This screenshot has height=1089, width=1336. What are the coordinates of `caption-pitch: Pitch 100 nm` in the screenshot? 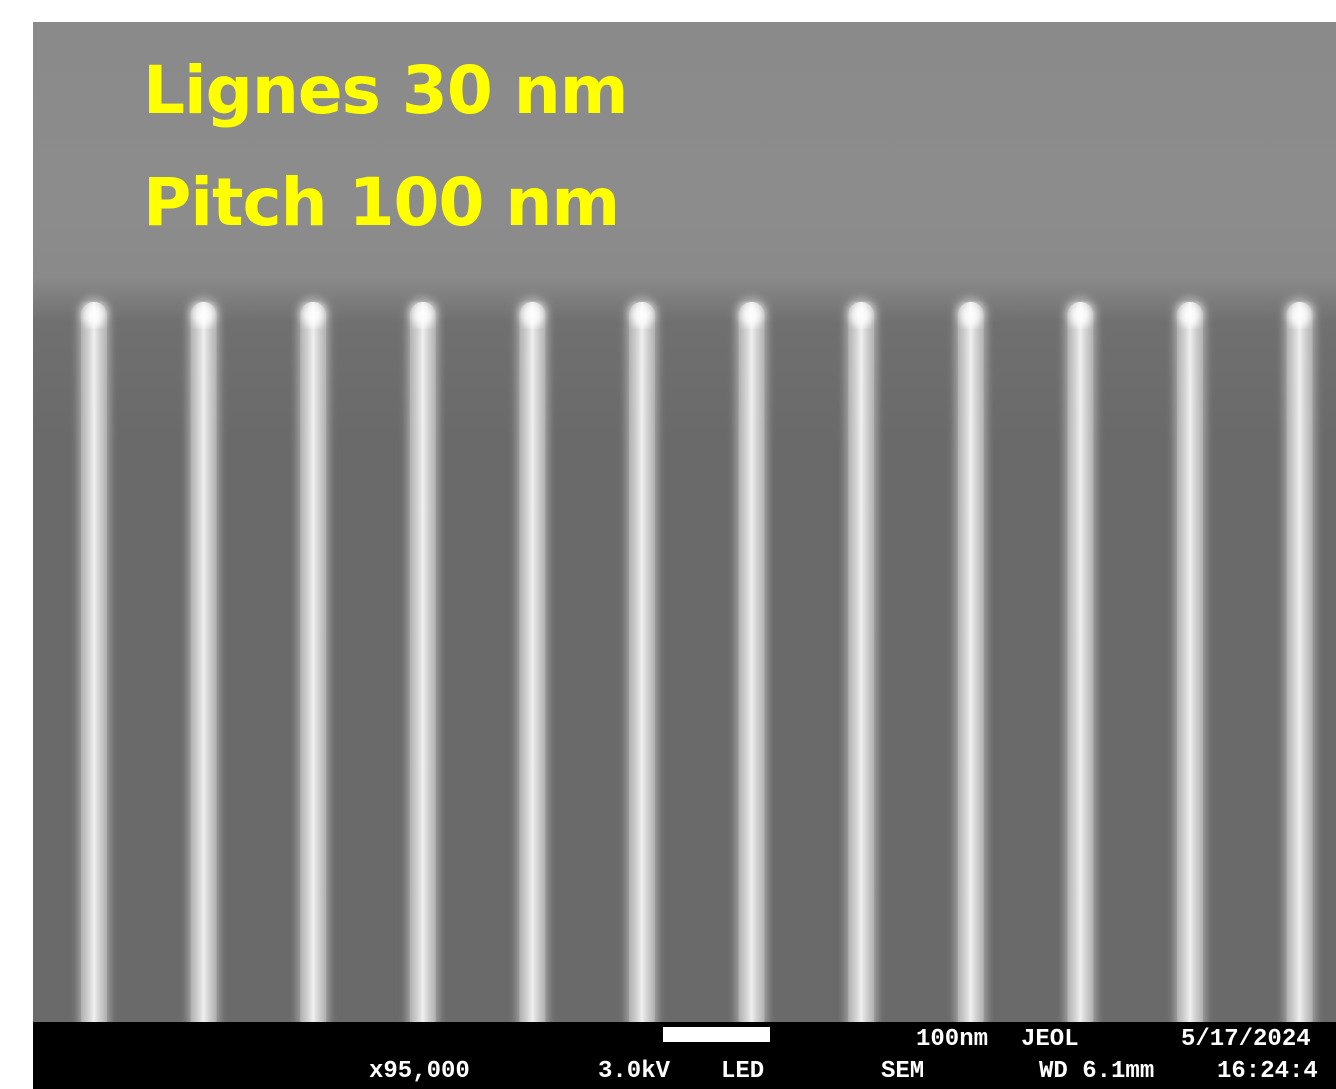 It's located at (381, 202).